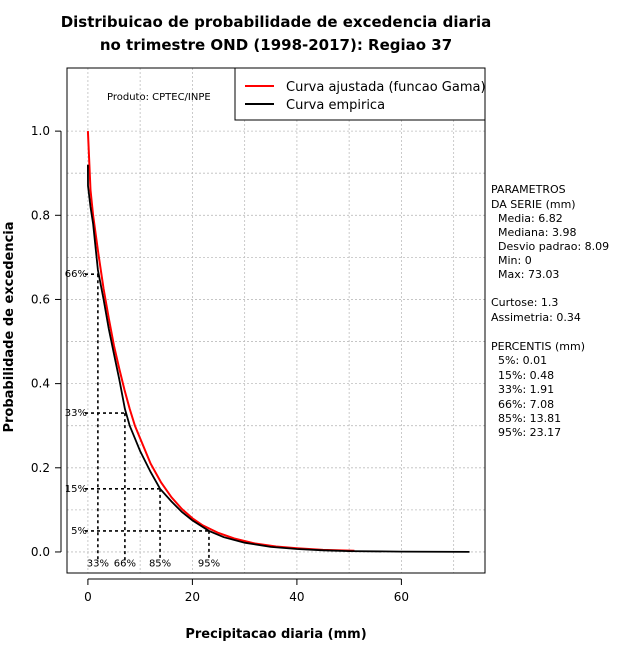  What do you see at coordinates (40, 384) in the screenshot?
I see `y-tick-label: 0.4` at bounding box center [40, 384].